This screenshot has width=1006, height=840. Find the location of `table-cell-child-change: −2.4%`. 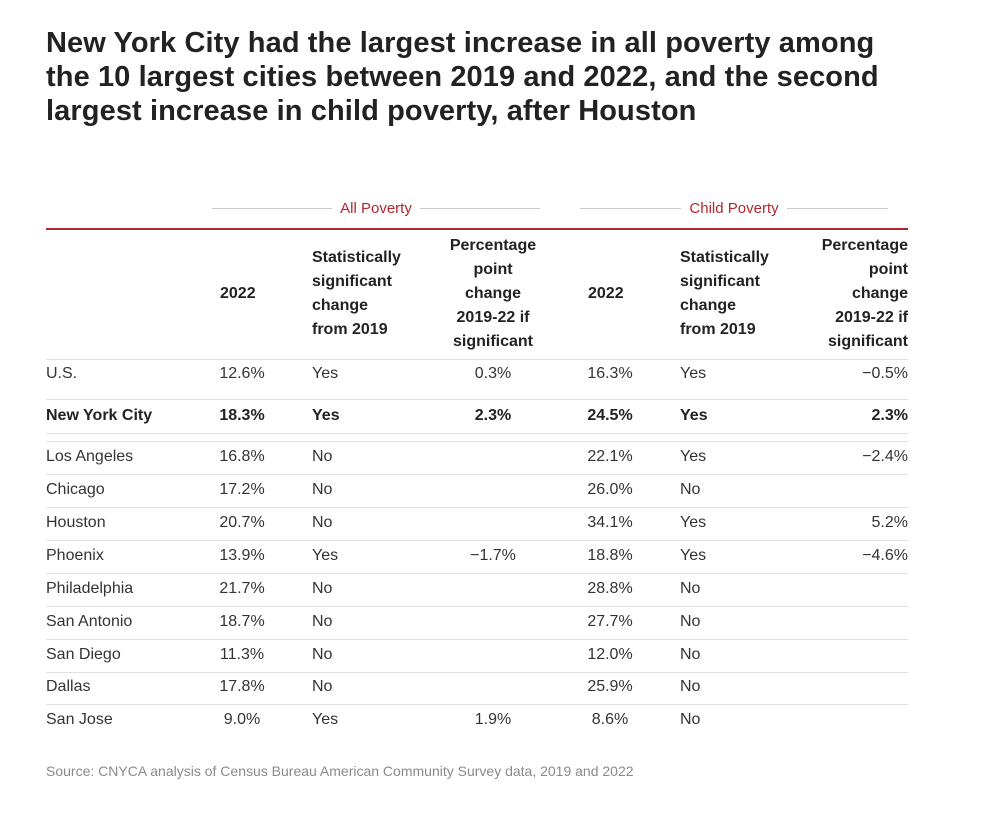

table-cell-child-change: −2.4% is located at coordinates (885, 456).